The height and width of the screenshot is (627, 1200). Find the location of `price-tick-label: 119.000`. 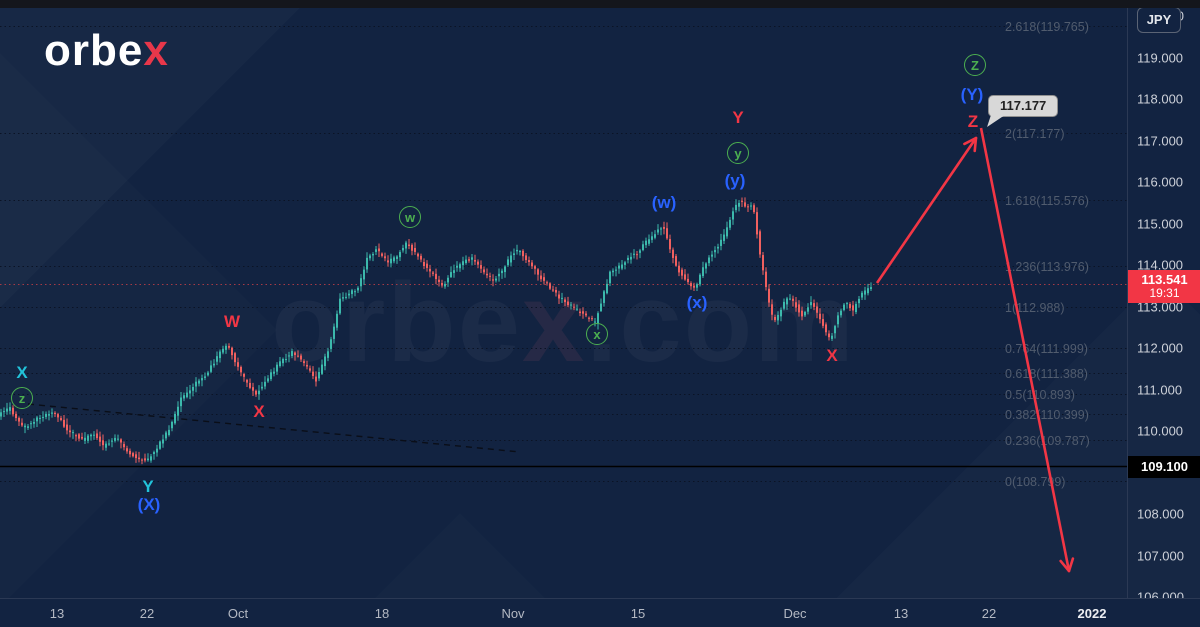

price-tick-label: 119.000 is located at coordinates (1160, 57).